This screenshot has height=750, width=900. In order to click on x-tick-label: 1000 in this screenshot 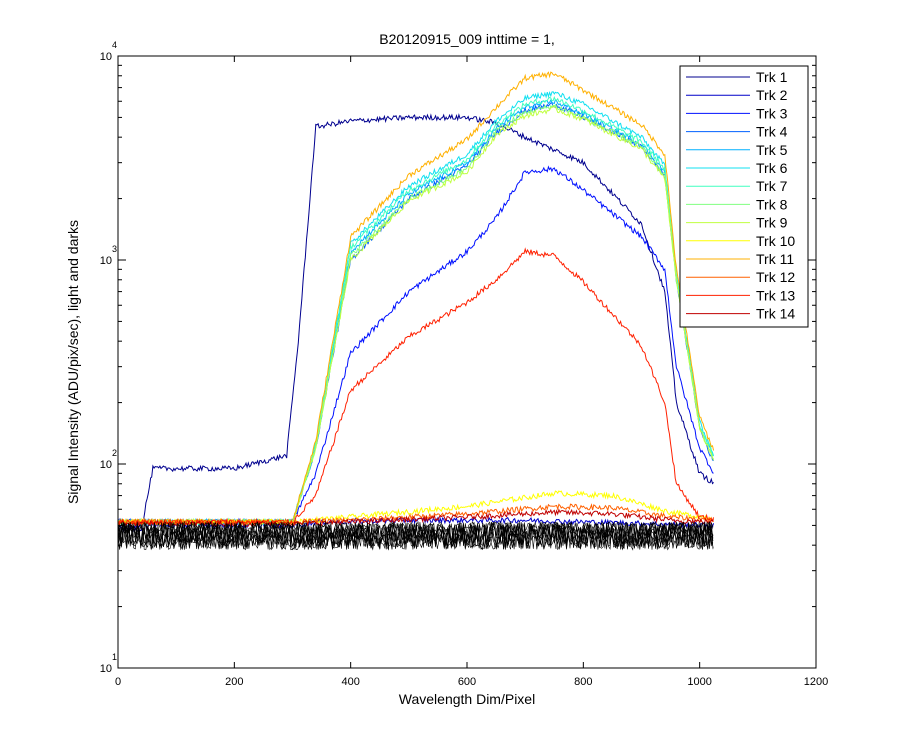, I will do `click(699, 682)`.